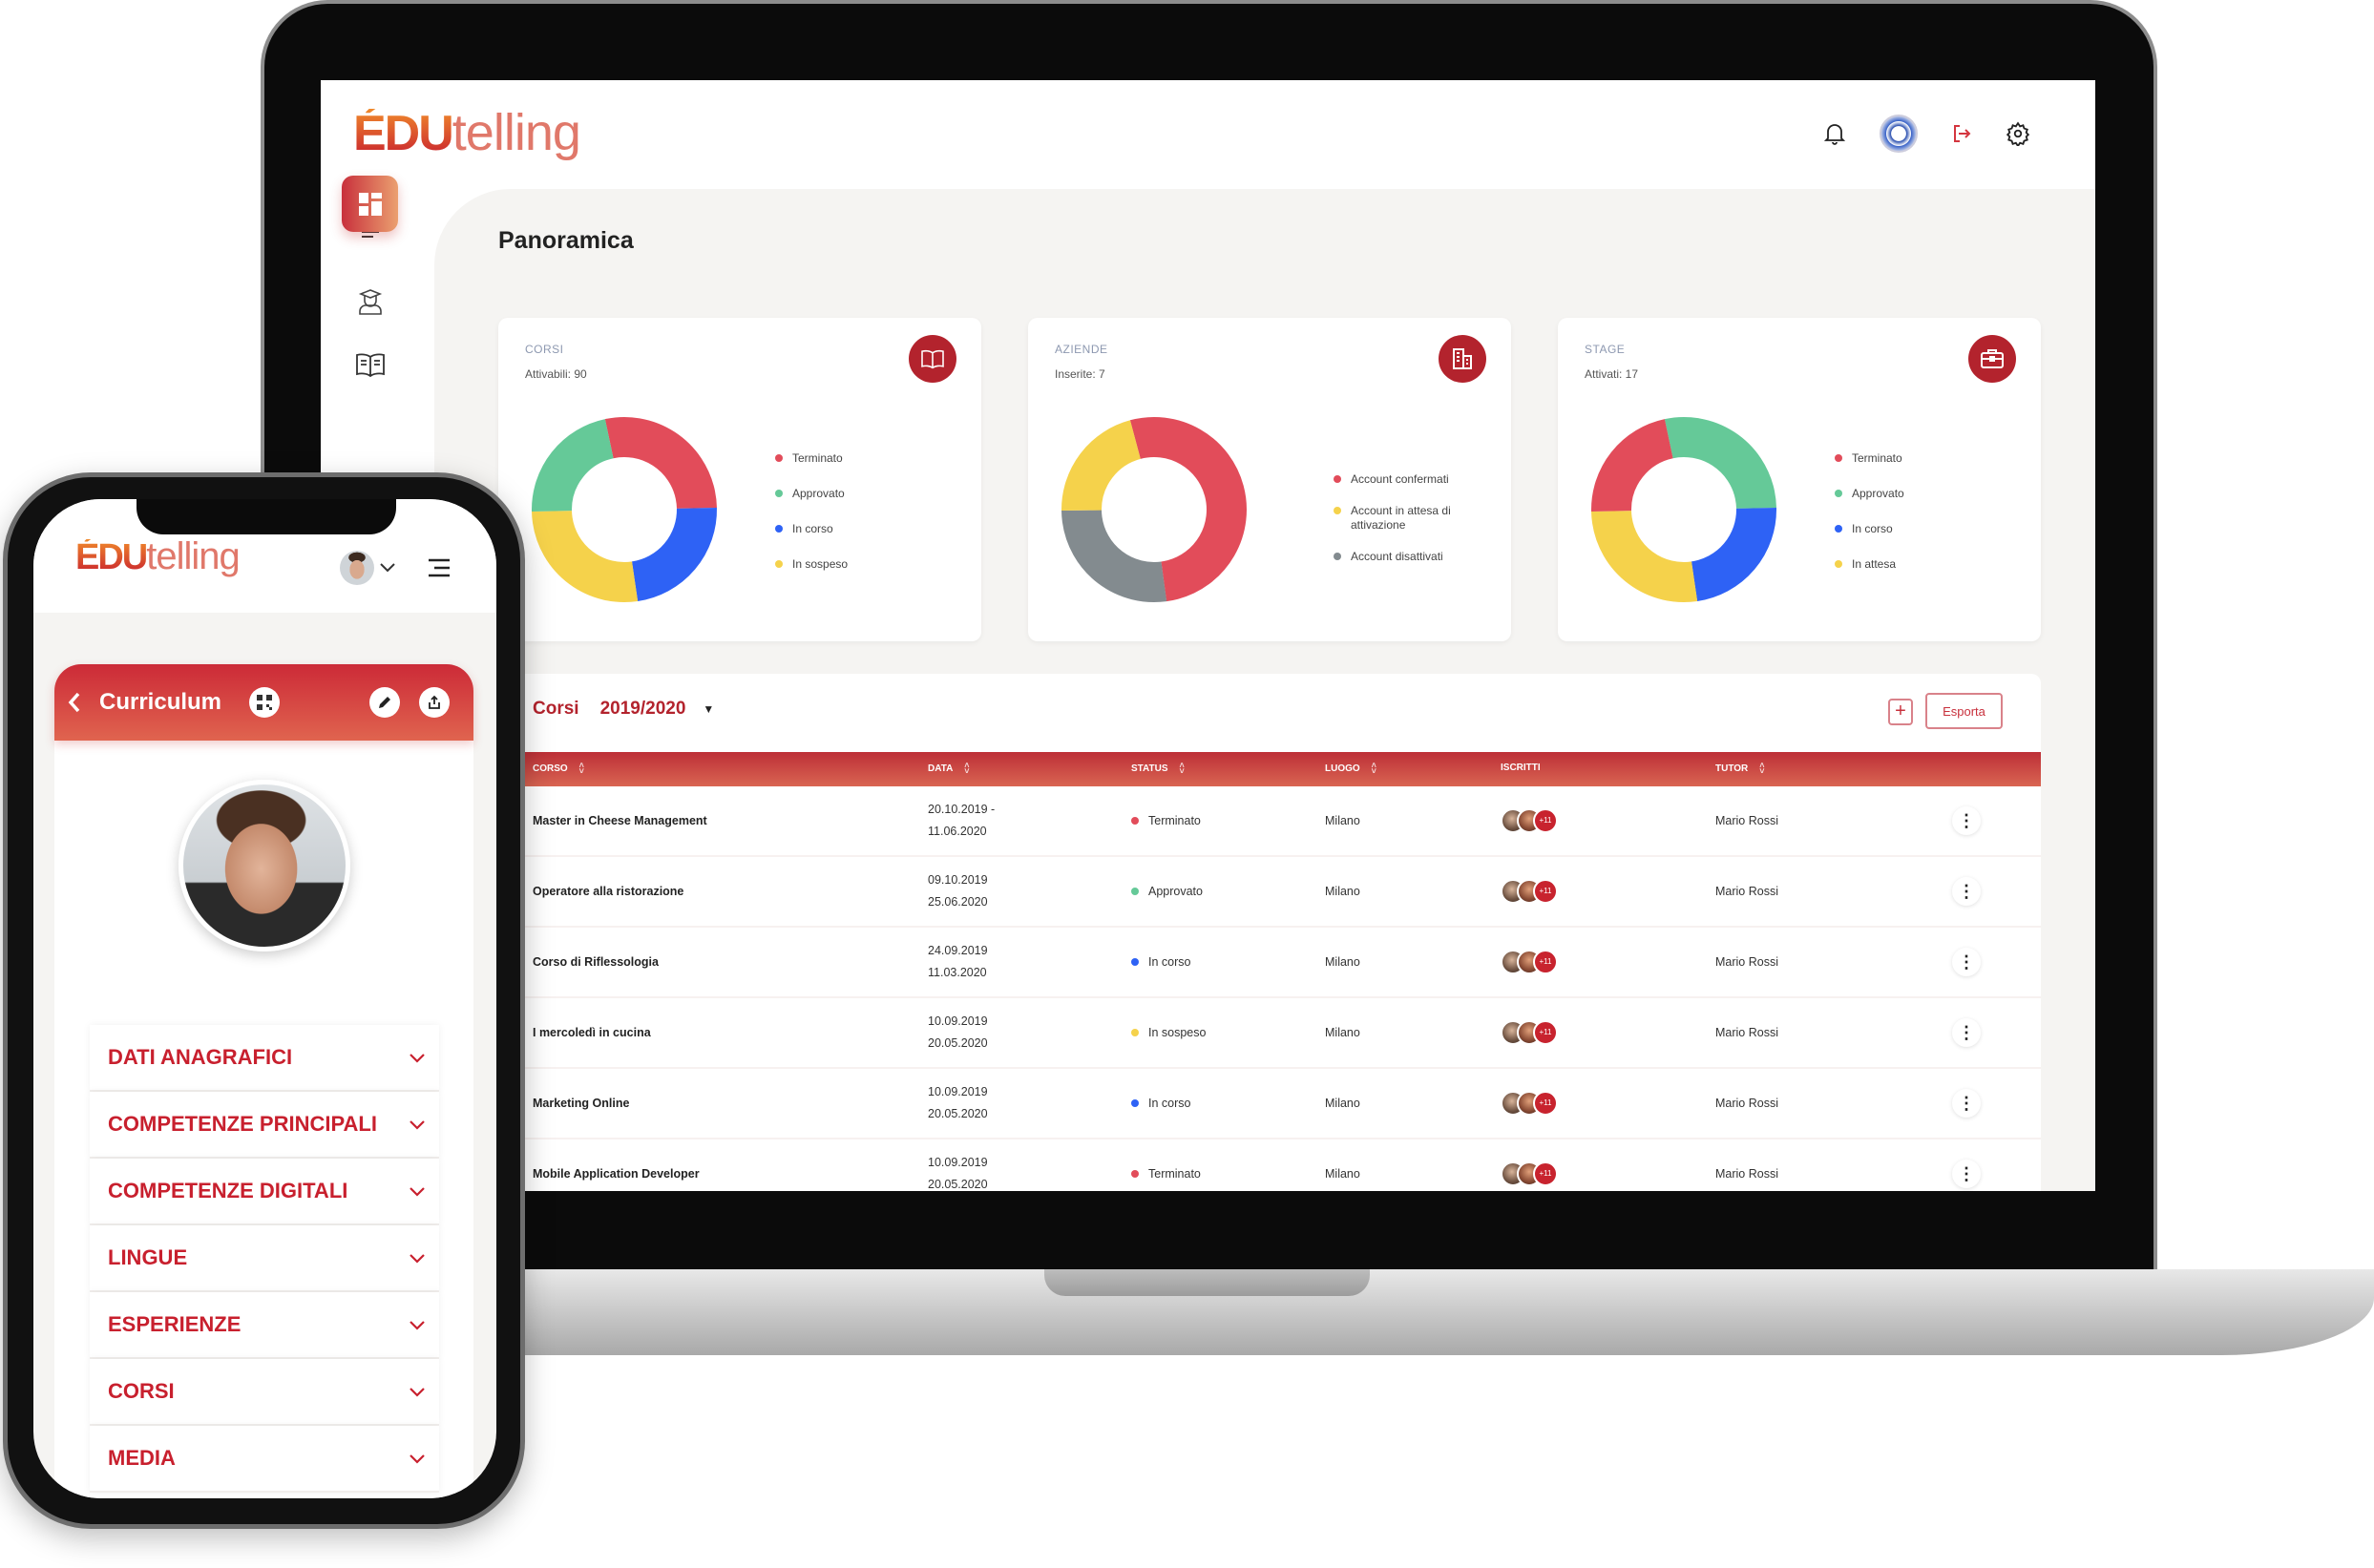 The image size is (2374, 1568). I want to click on column-header-data: DATA ˄ ˅, so click(949, 769).